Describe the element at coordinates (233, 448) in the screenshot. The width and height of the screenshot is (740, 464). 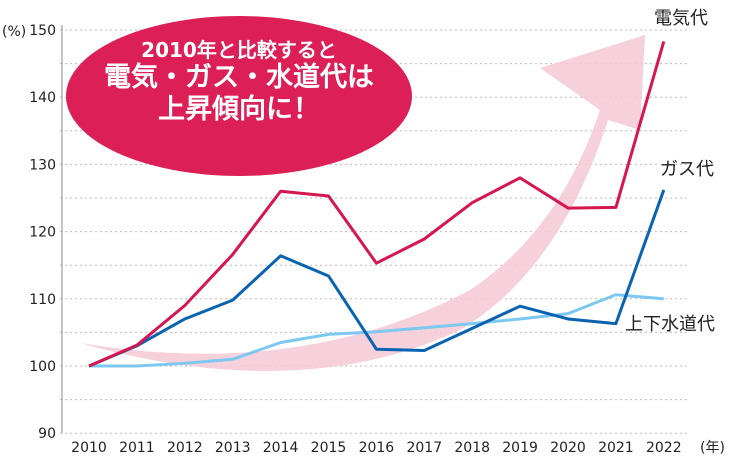
I see `x-tick-label: 2013` at that location.